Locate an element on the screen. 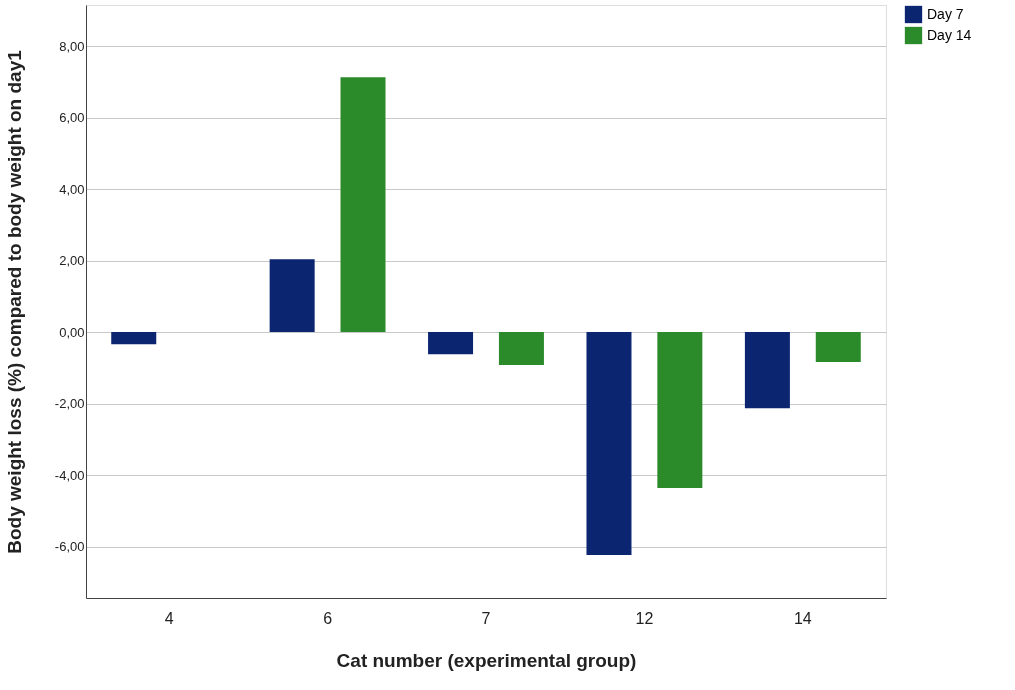 Image resolution: width=1015 pixels, height=690 pixels. y-tick-label: -4,00 is located at coordinates (69, 475).